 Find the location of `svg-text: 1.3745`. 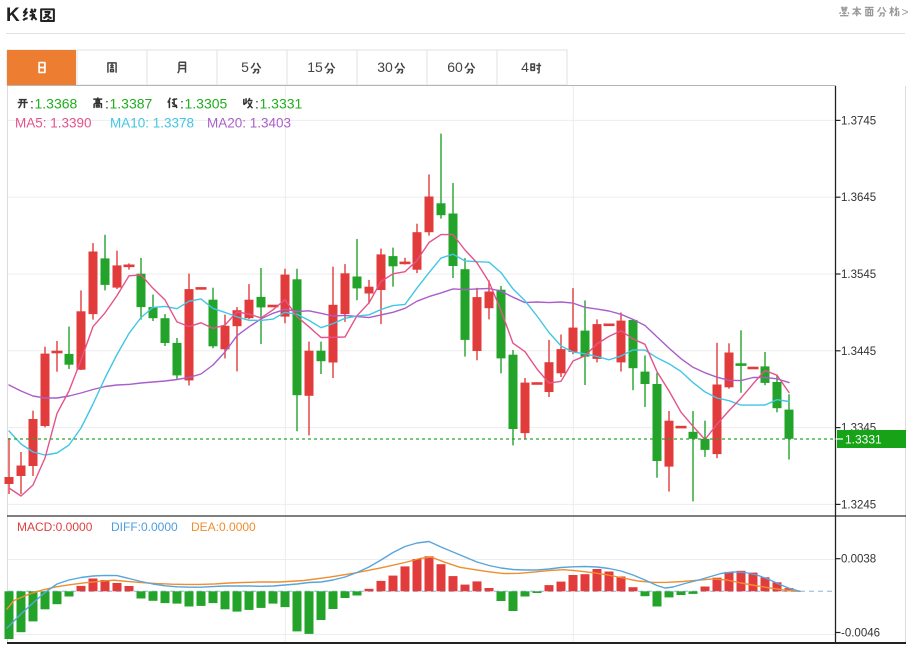

svg-text: 1.3745 is located at coordinates (858, 121).